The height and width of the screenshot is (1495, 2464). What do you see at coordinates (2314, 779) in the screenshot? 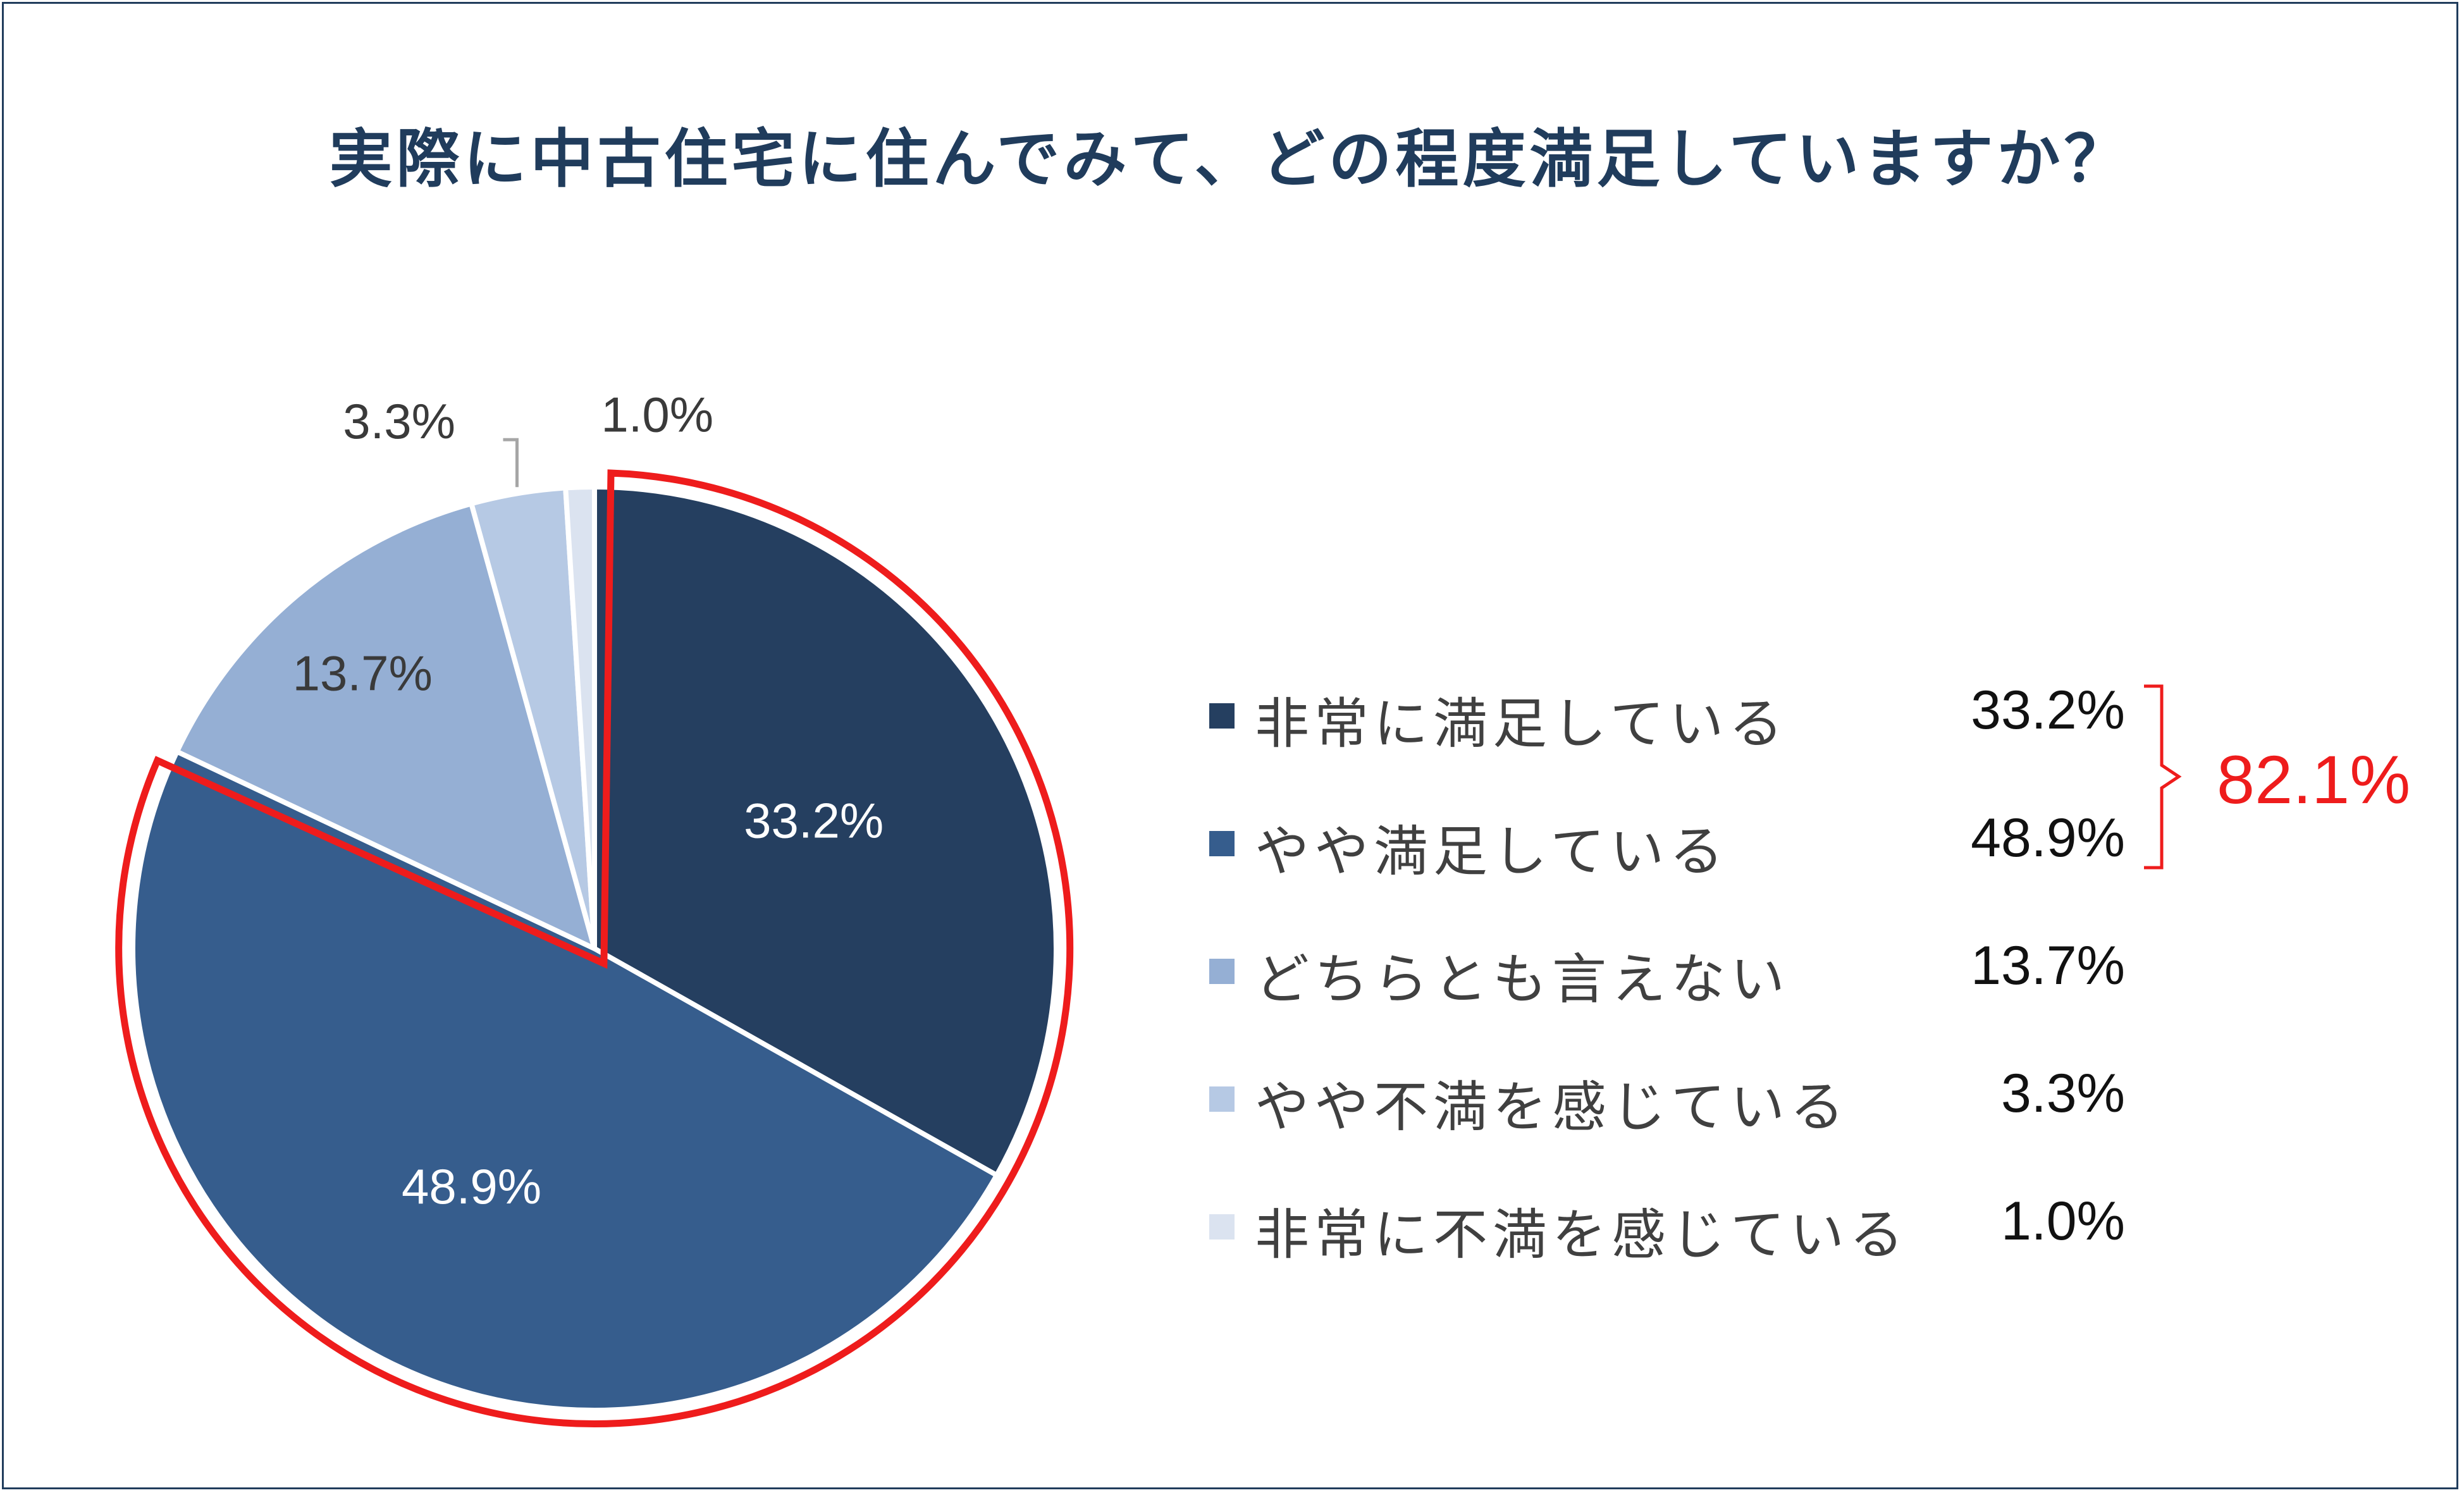
I see `total-label: 82.1%` at bounding box center [2314, 779].